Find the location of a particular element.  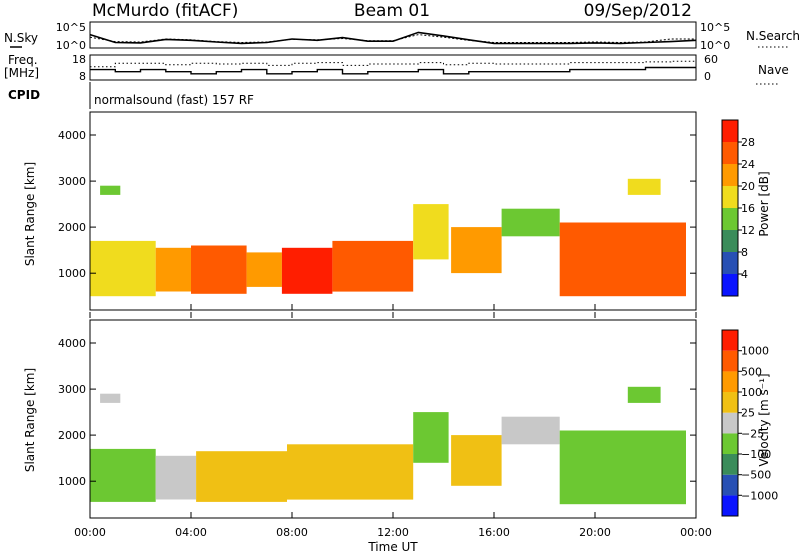

freq-panel: Freq. [MHz] 18 8 60 0 Nave is located at coordinates (396, 69).